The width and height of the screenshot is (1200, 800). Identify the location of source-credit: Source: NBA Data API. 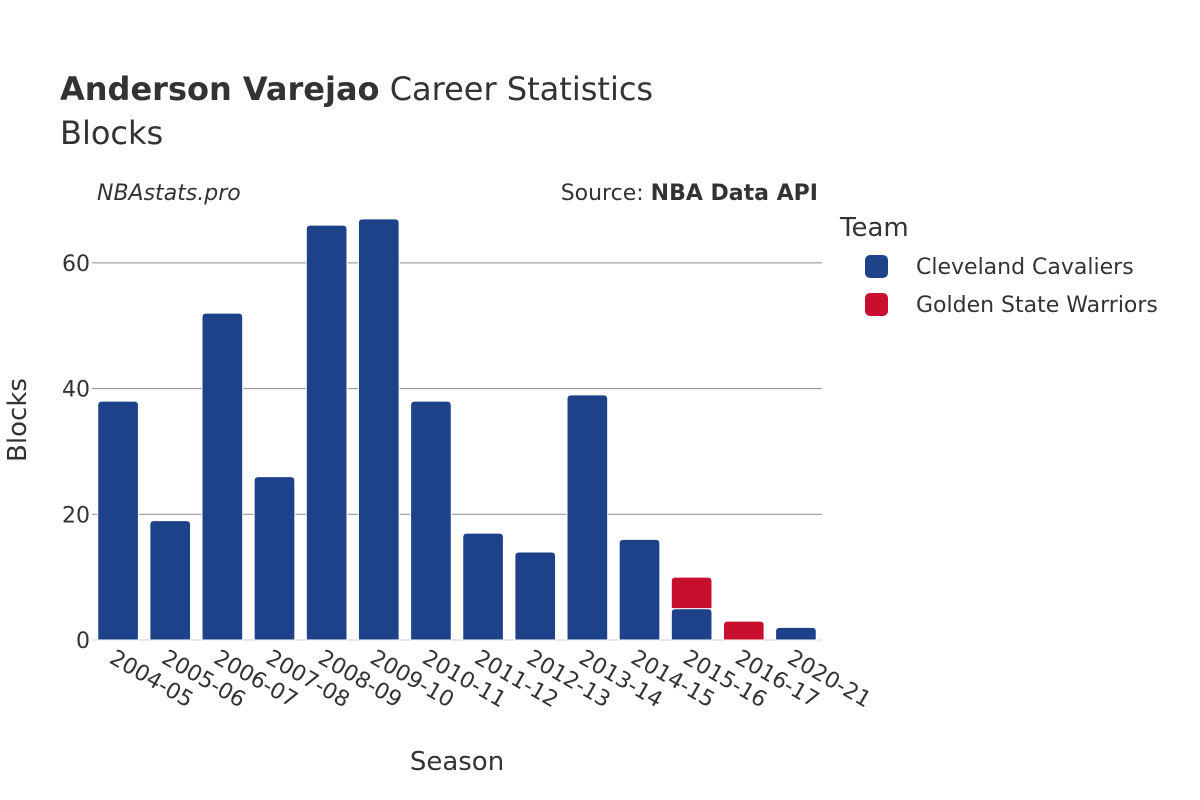
(689, 193).